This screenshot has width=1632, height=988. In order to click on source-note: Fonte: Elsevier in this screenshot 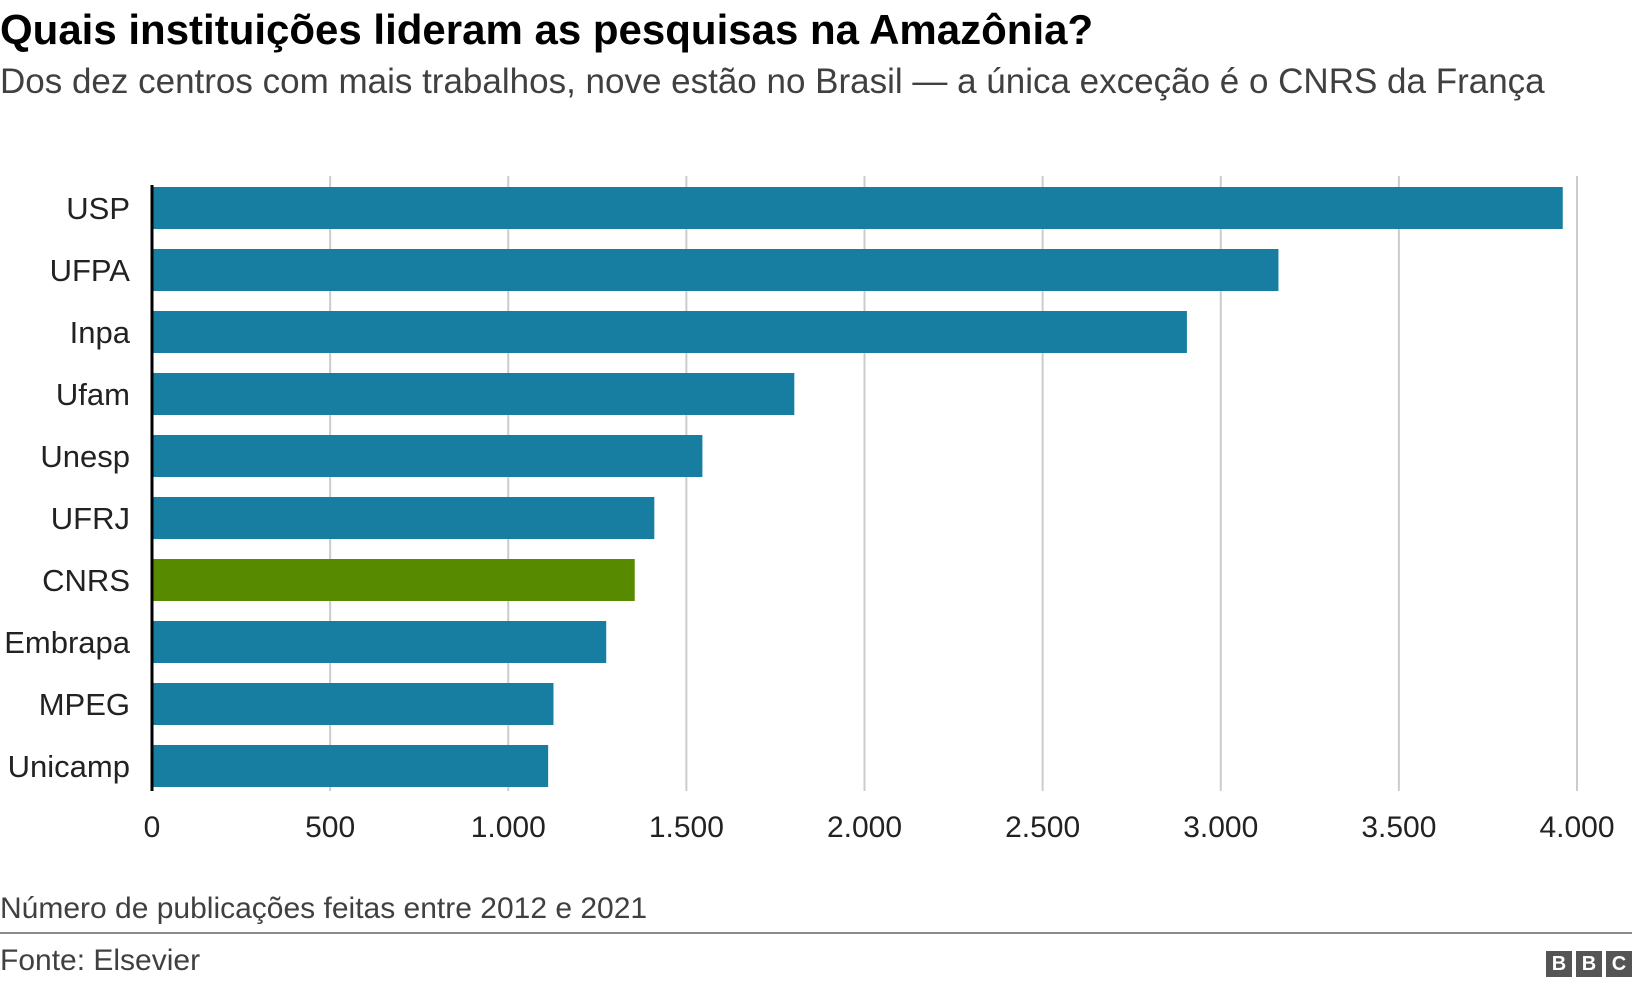, I will do `click(100, 960)`.